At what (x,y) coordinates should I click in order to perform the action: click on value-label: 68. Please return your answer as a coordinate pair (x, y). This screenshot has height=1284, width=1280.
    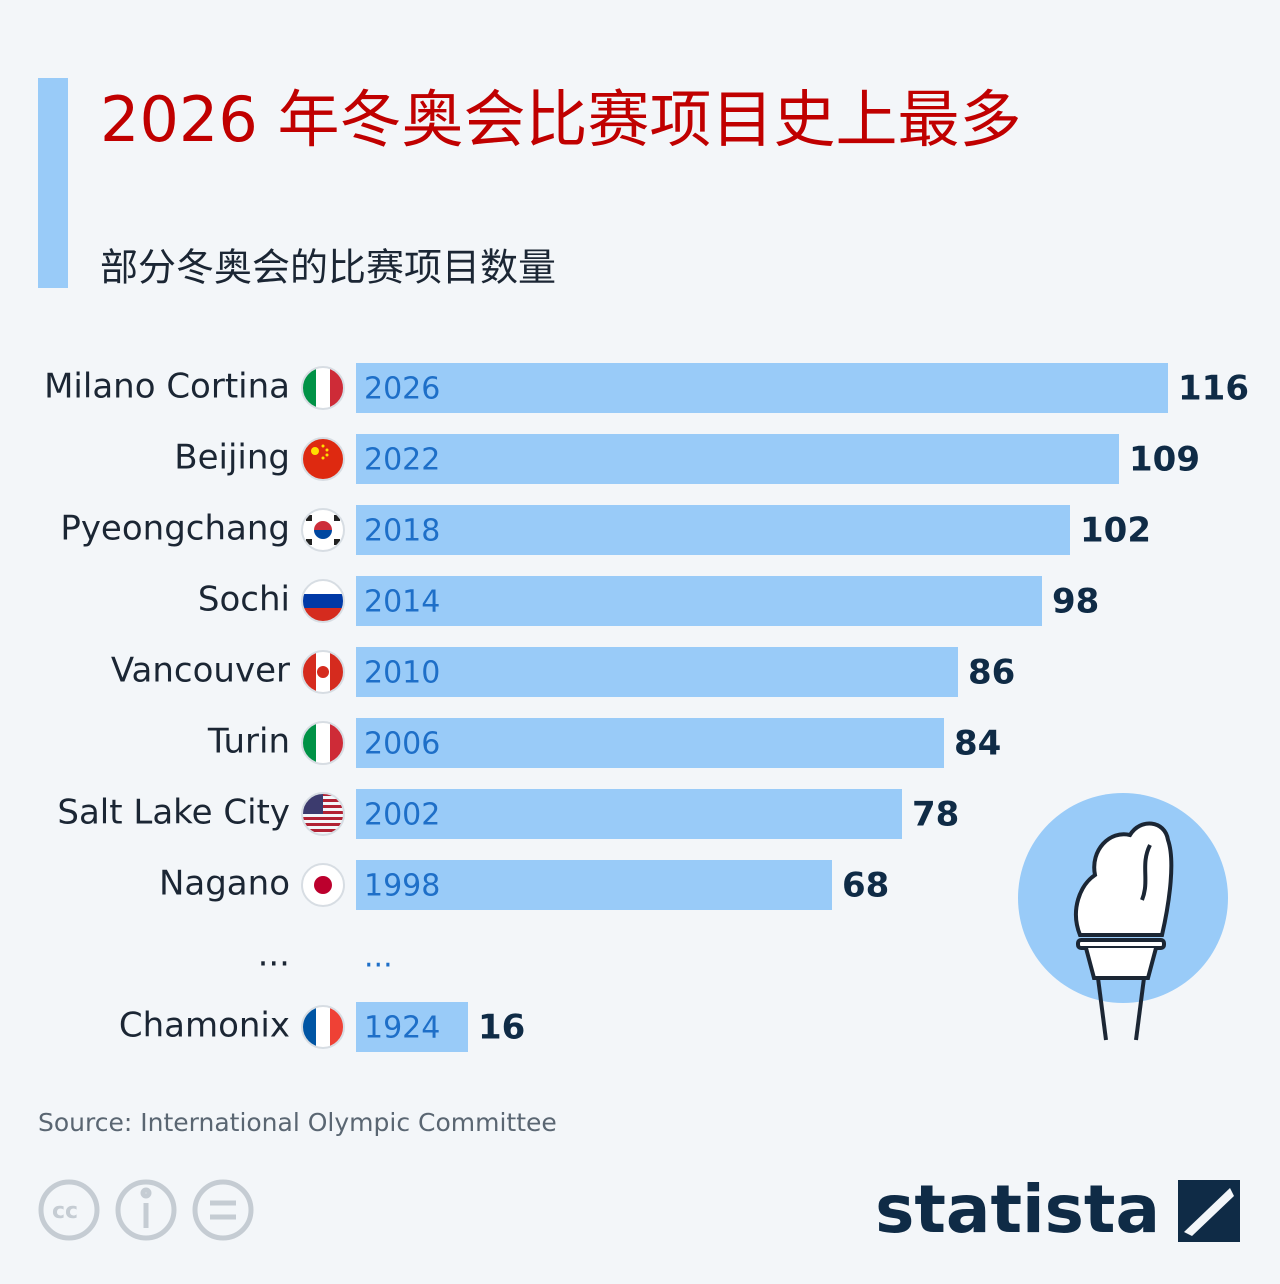
    Looking at the image, I should click on (865, 886).